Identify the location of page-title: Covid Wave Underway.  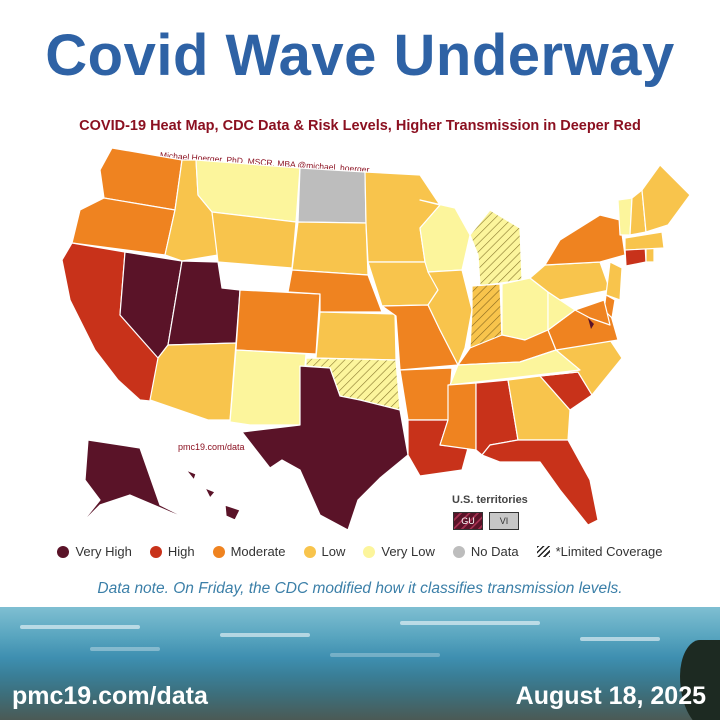
(360, 55).